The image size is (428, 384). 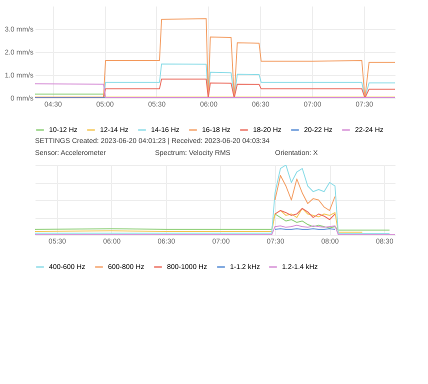 What do you see at coordinates (215, 88) in the screenshot?
I see `line-series` at bounding box center [215, 88].